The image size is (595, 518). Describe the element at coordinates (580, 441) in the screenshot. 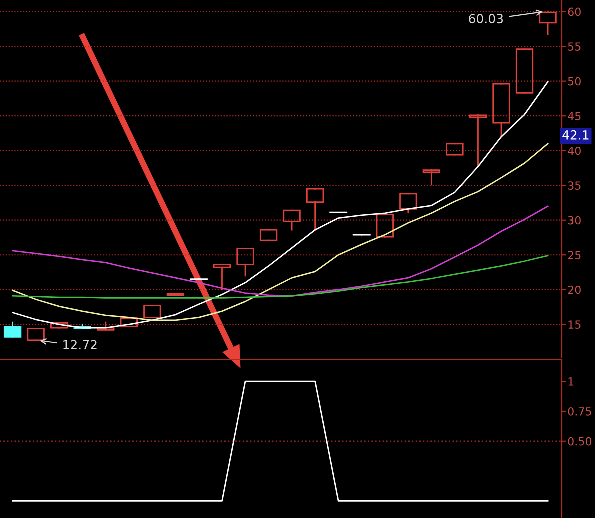

I see `y-tick-label: 0.50` at that location.